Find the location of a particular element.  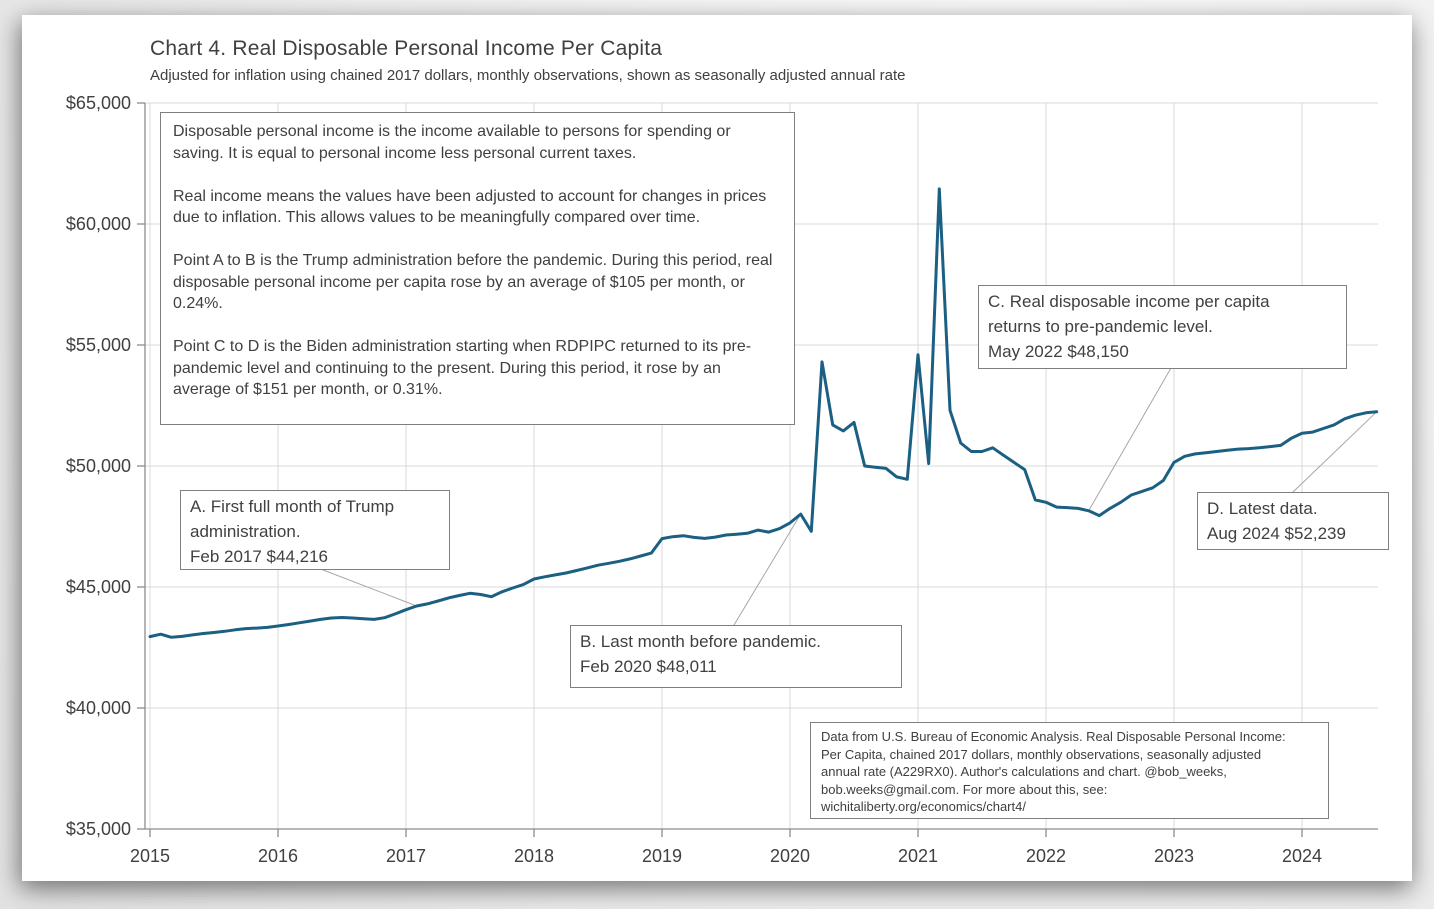

leader-line-b is located at coordinates (767, 569).